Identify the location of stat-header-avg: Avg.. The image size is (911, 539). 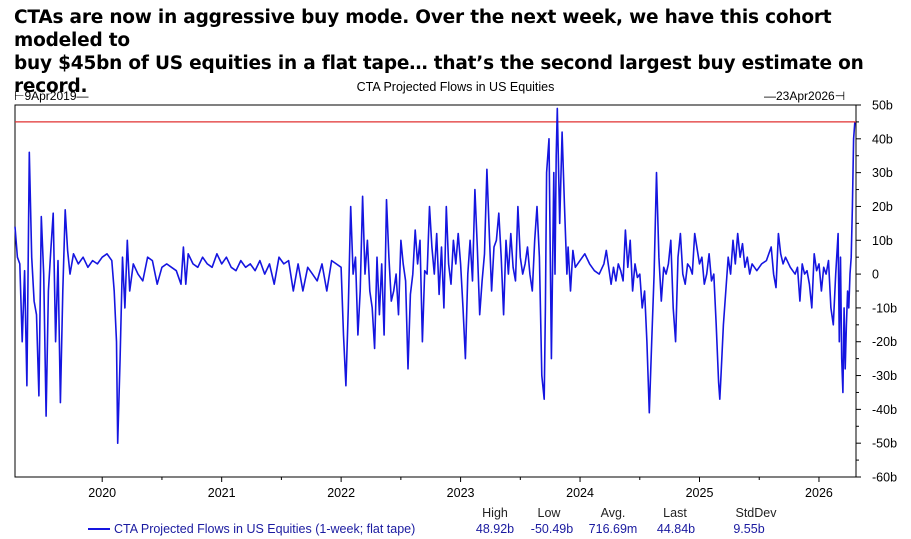
(613, 513).